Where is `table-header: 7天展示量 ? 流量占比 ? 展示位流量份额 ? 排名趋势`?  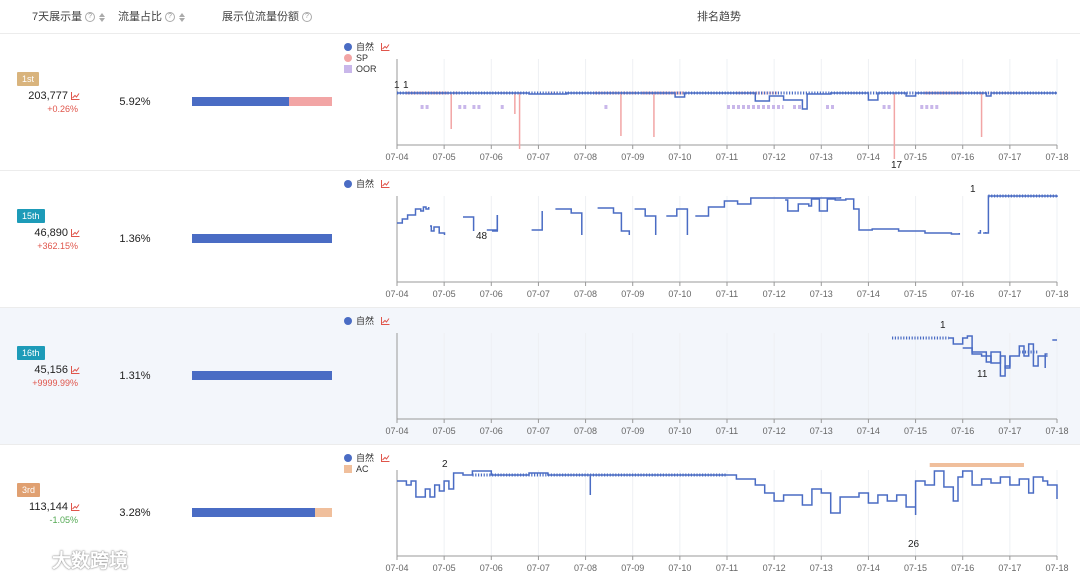
table-header: 7天展示量 ? 流量占比 ? 展示位流量份额 ? 排名趋势 is located at coordinates (540, 17).